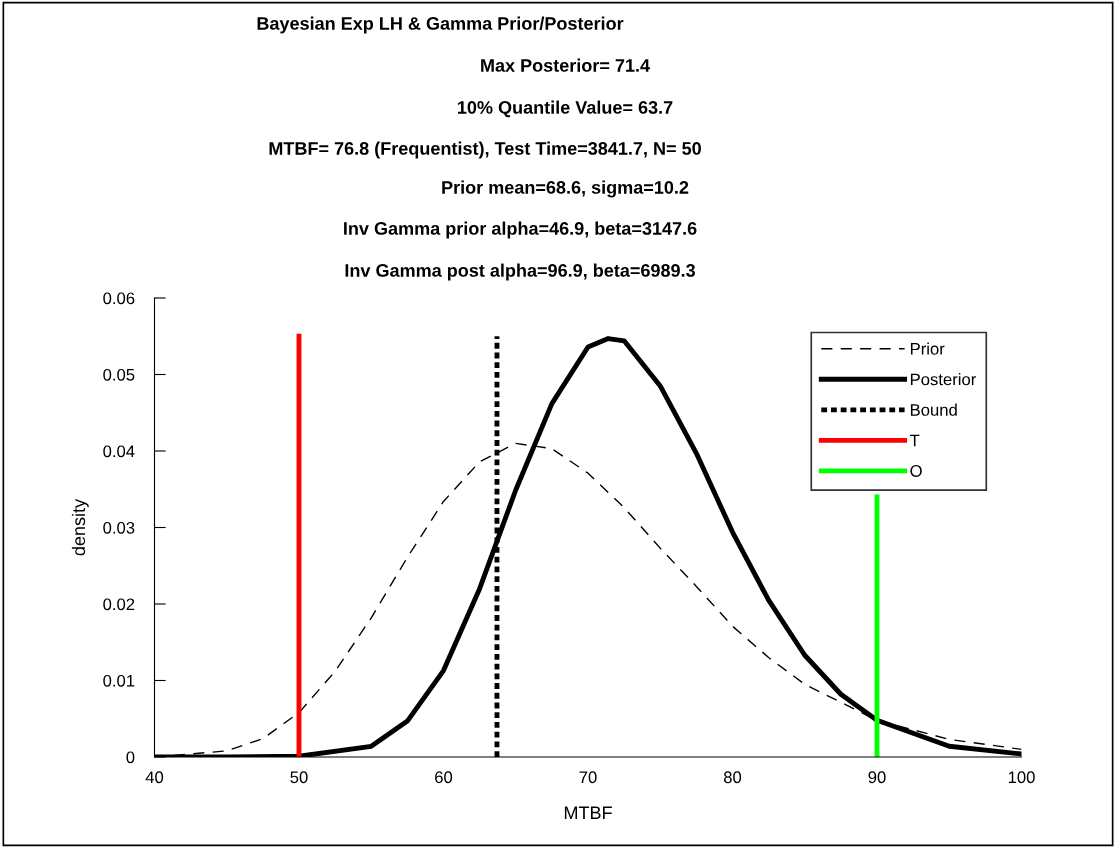 Image resolution: width=1116 pixels, height=848 pixels. I want to click on legend-label: O, so click(916, 471).